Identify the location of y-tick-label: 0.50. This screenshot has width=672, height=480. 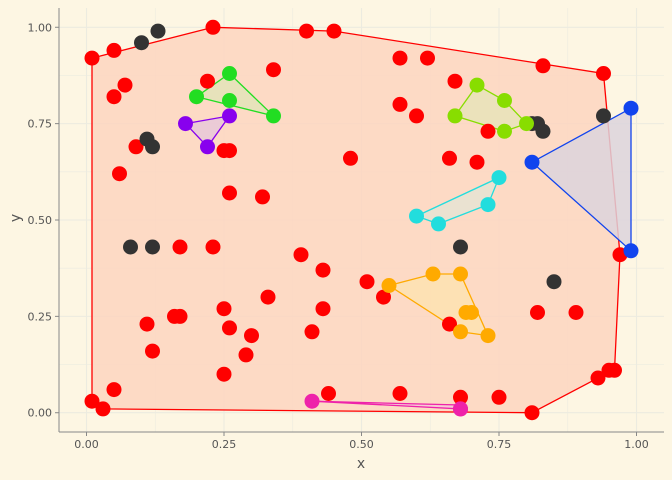
(40, 220).